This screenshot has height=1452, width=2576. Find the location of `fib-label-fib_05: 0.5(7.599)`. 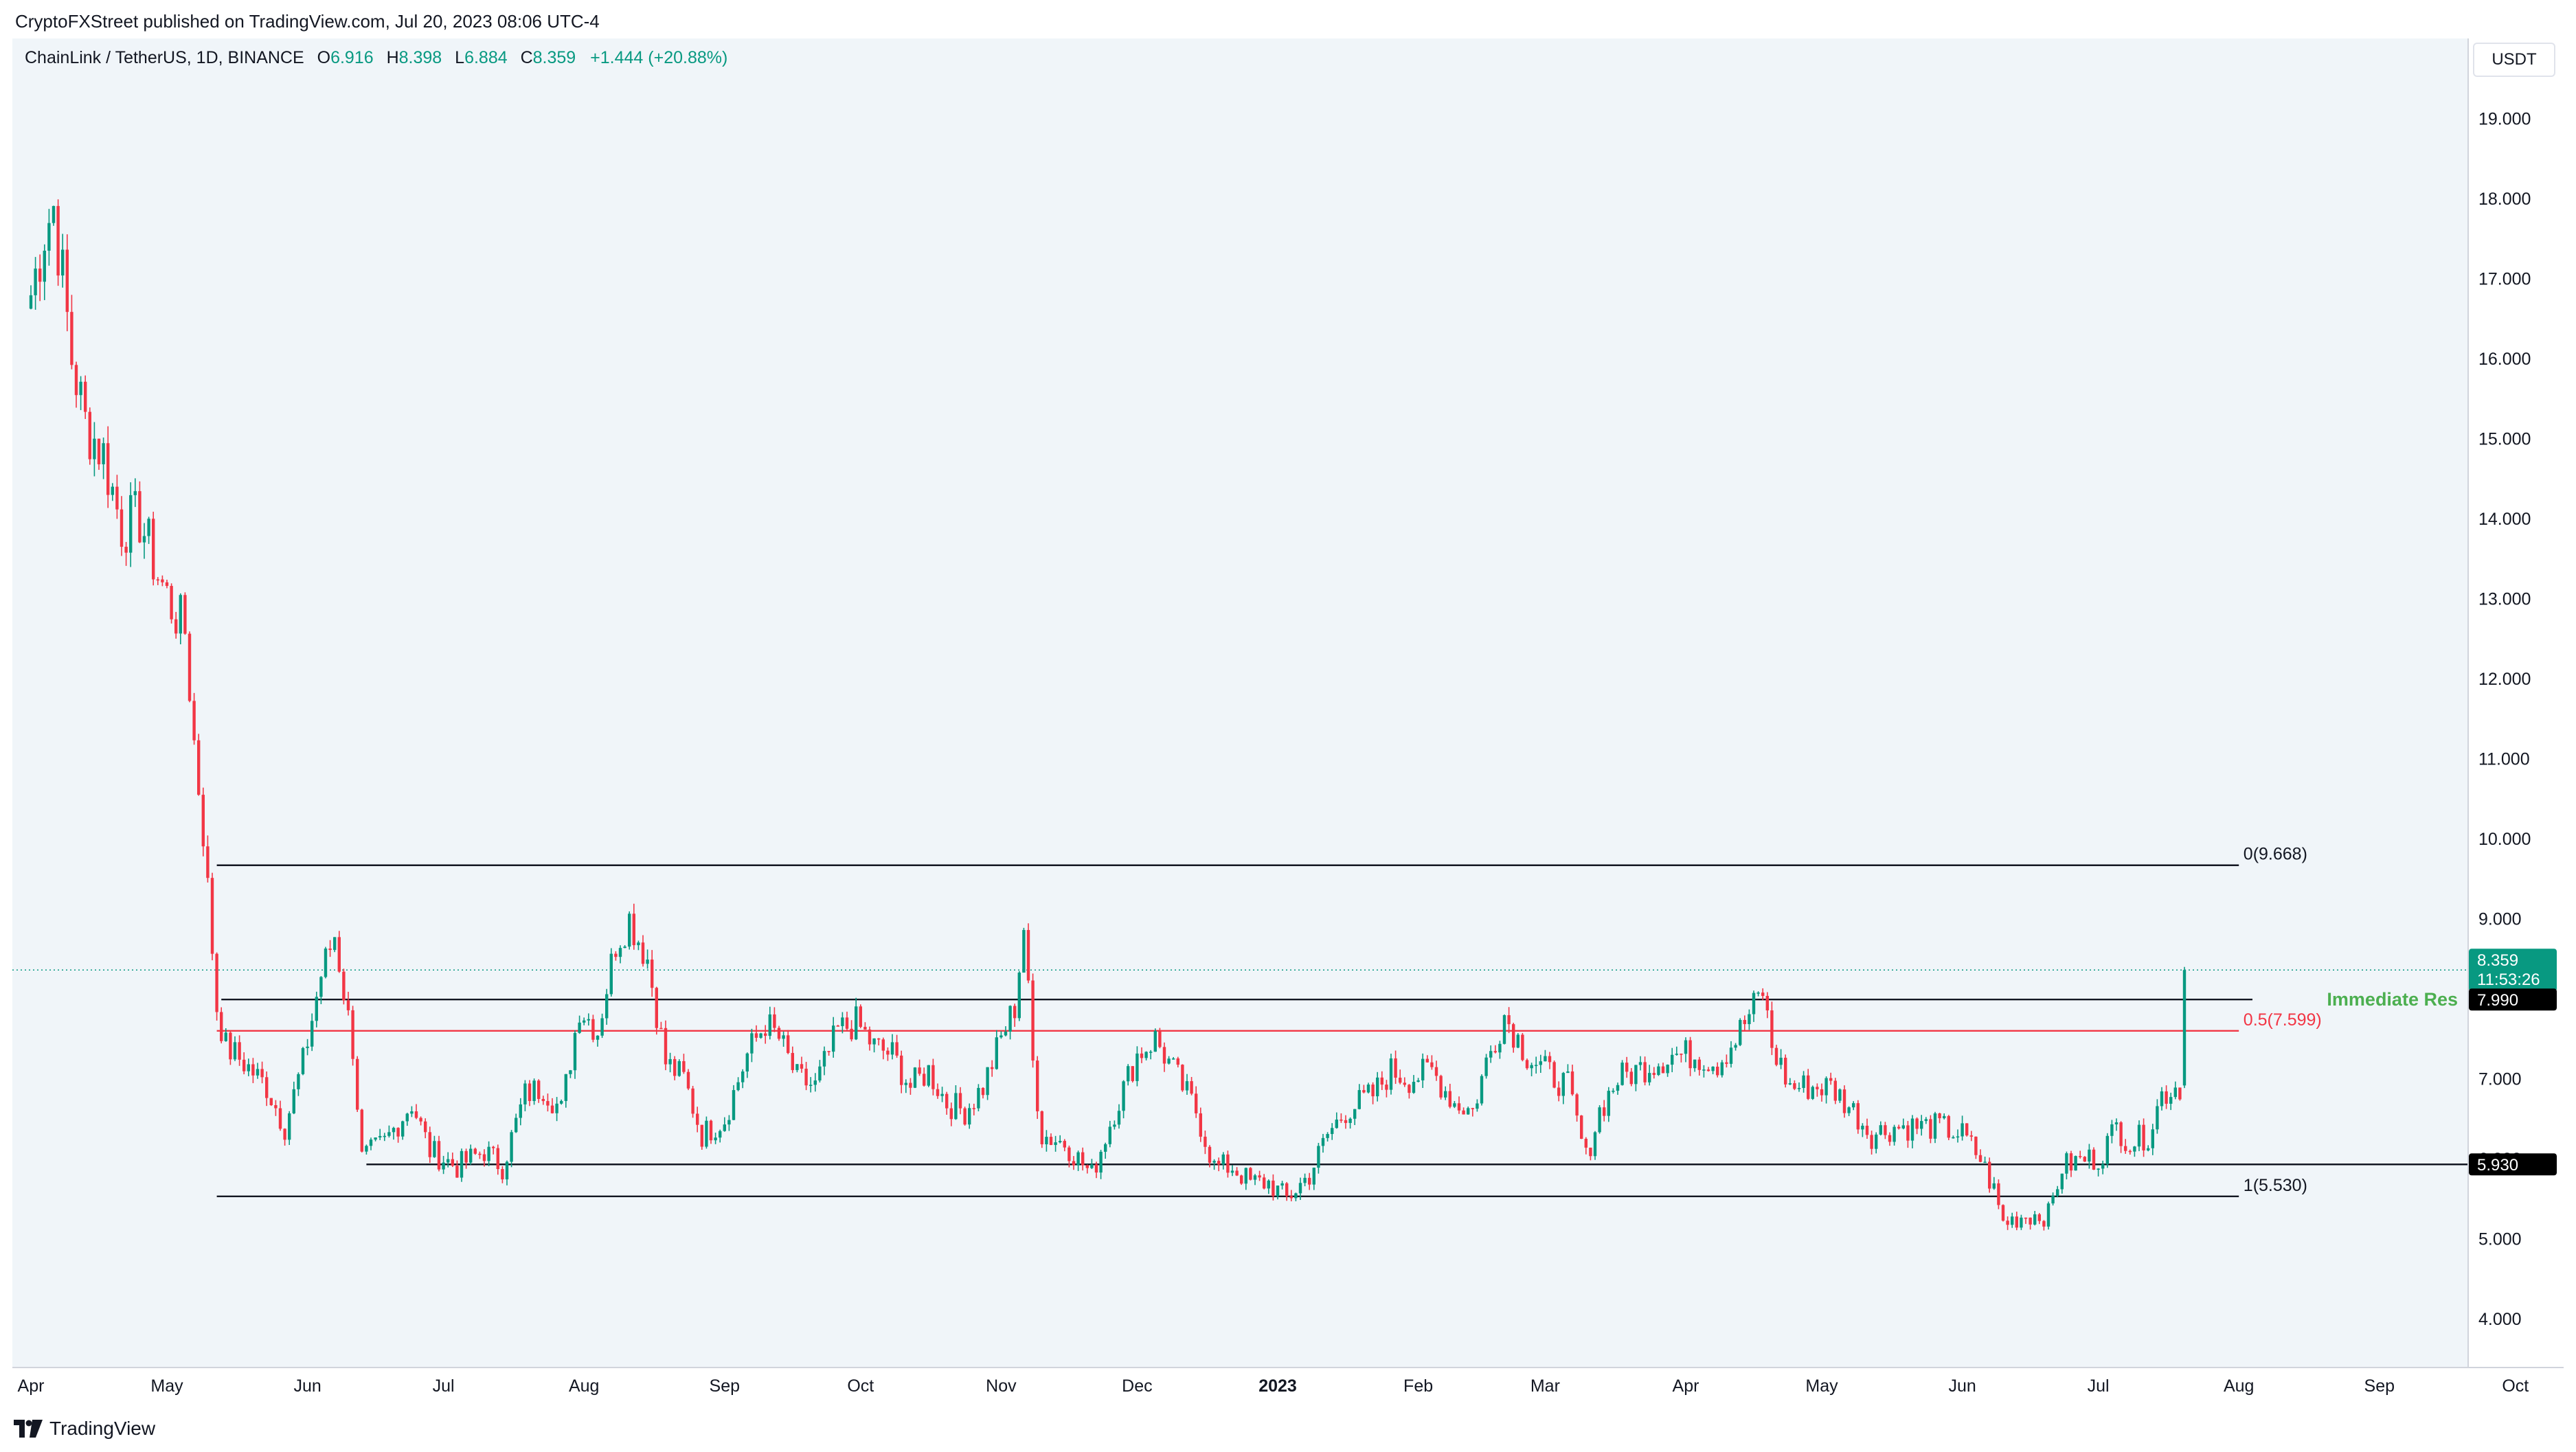

fib-label-fib_05: 0.5(7.599) is located at coordinates (2283, 1020).